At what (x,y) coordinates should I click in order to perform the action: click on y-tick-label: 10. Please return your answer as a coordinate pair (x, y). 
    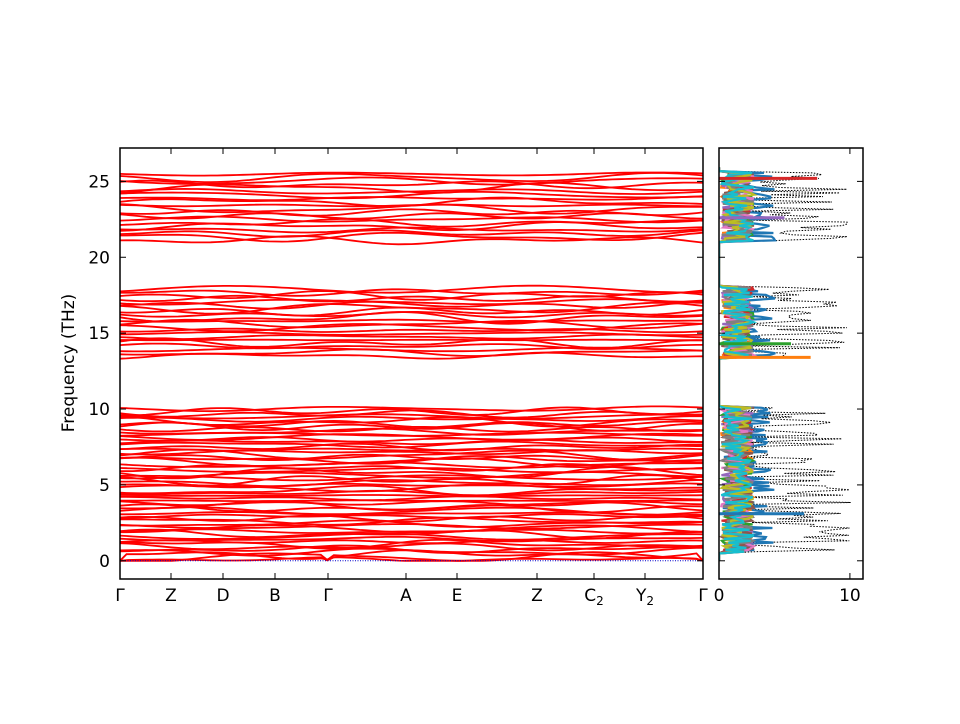
    Looking at the image, I should click on (99, 410).